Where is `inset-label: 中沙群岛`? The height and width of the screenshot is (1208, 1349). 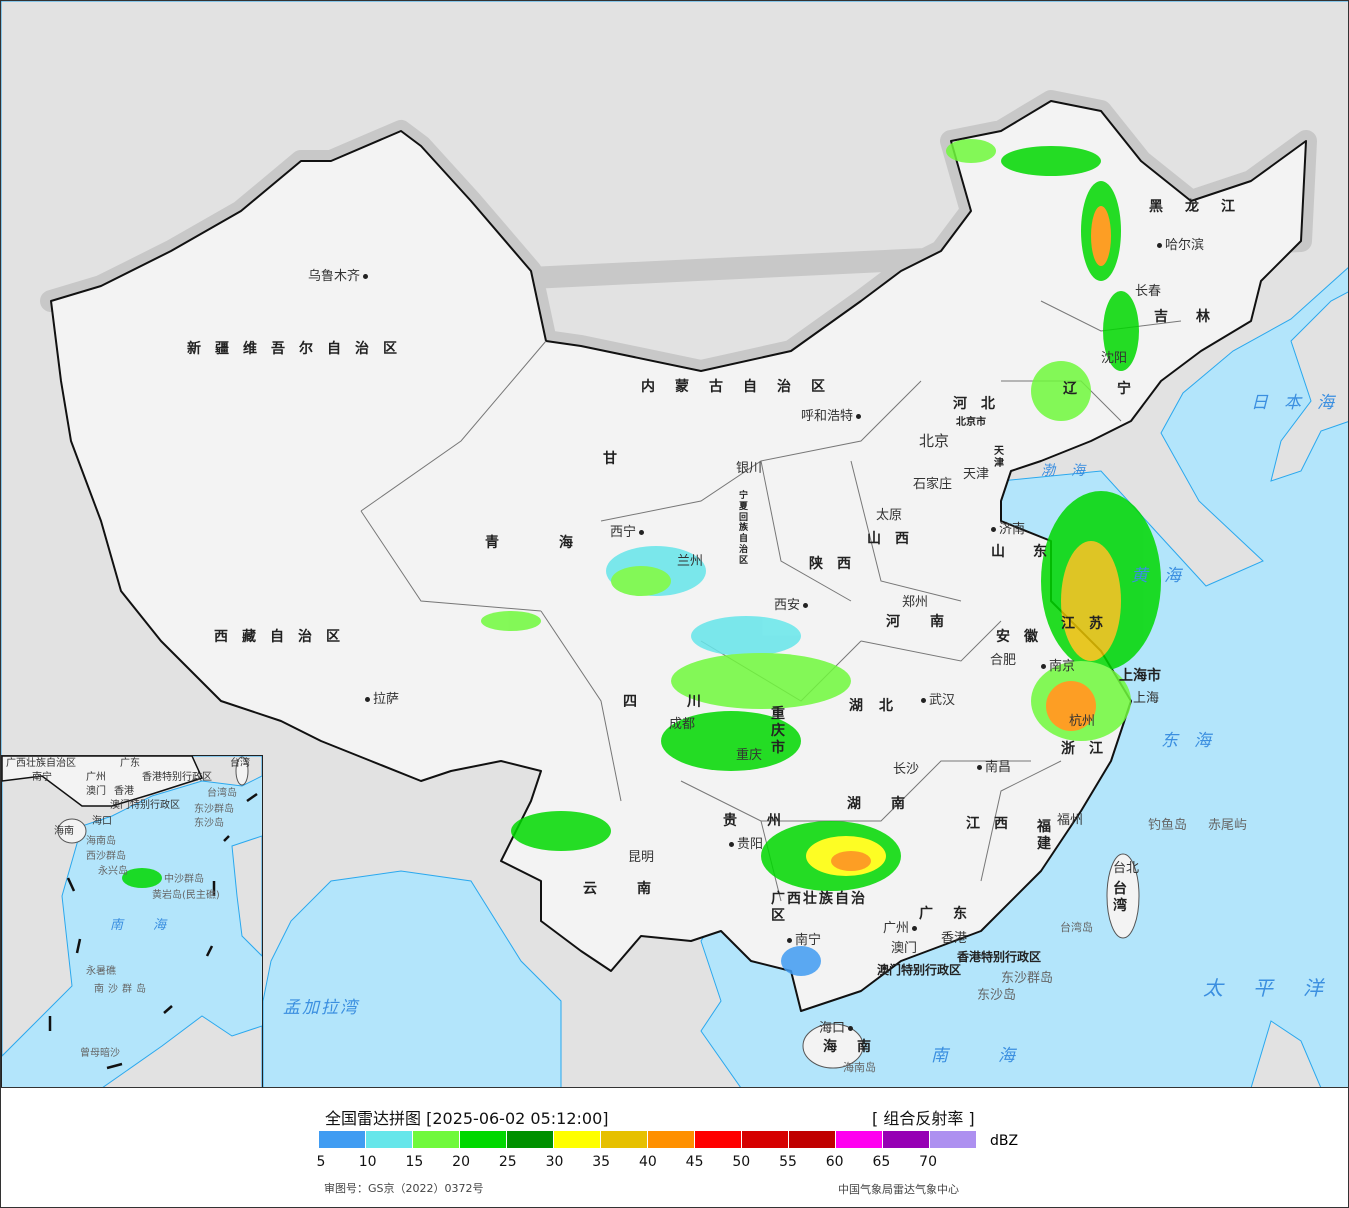 inset-label: 中沙群岛 is located at coordinates (184, 879).